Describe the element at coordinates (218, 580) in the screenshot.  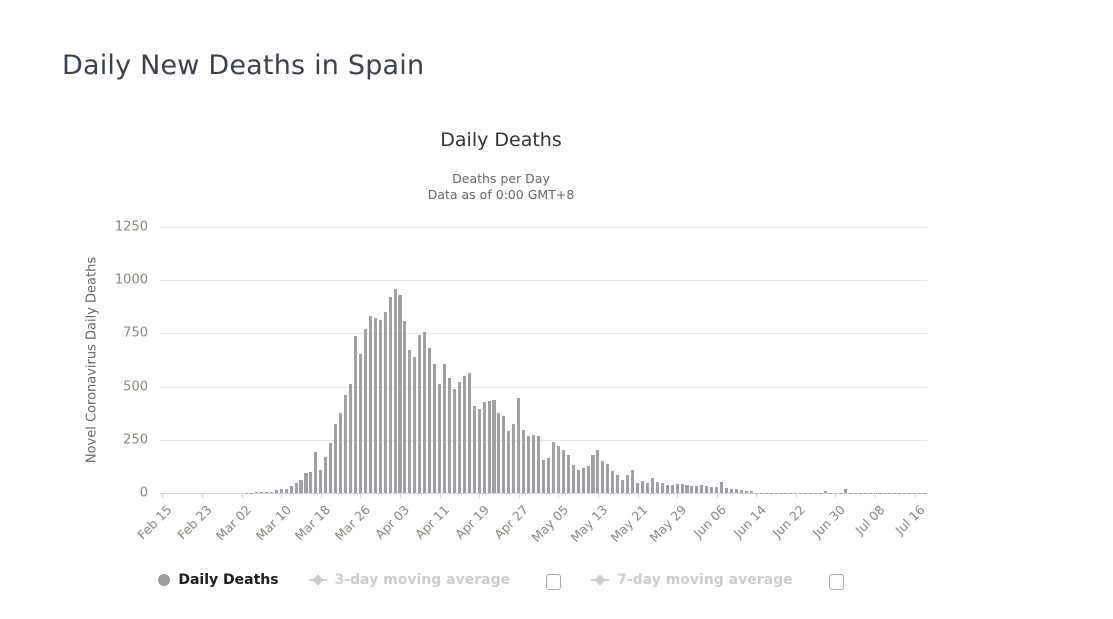
I see `legend-item-daily-deaths: Daily Deaths` at that location.